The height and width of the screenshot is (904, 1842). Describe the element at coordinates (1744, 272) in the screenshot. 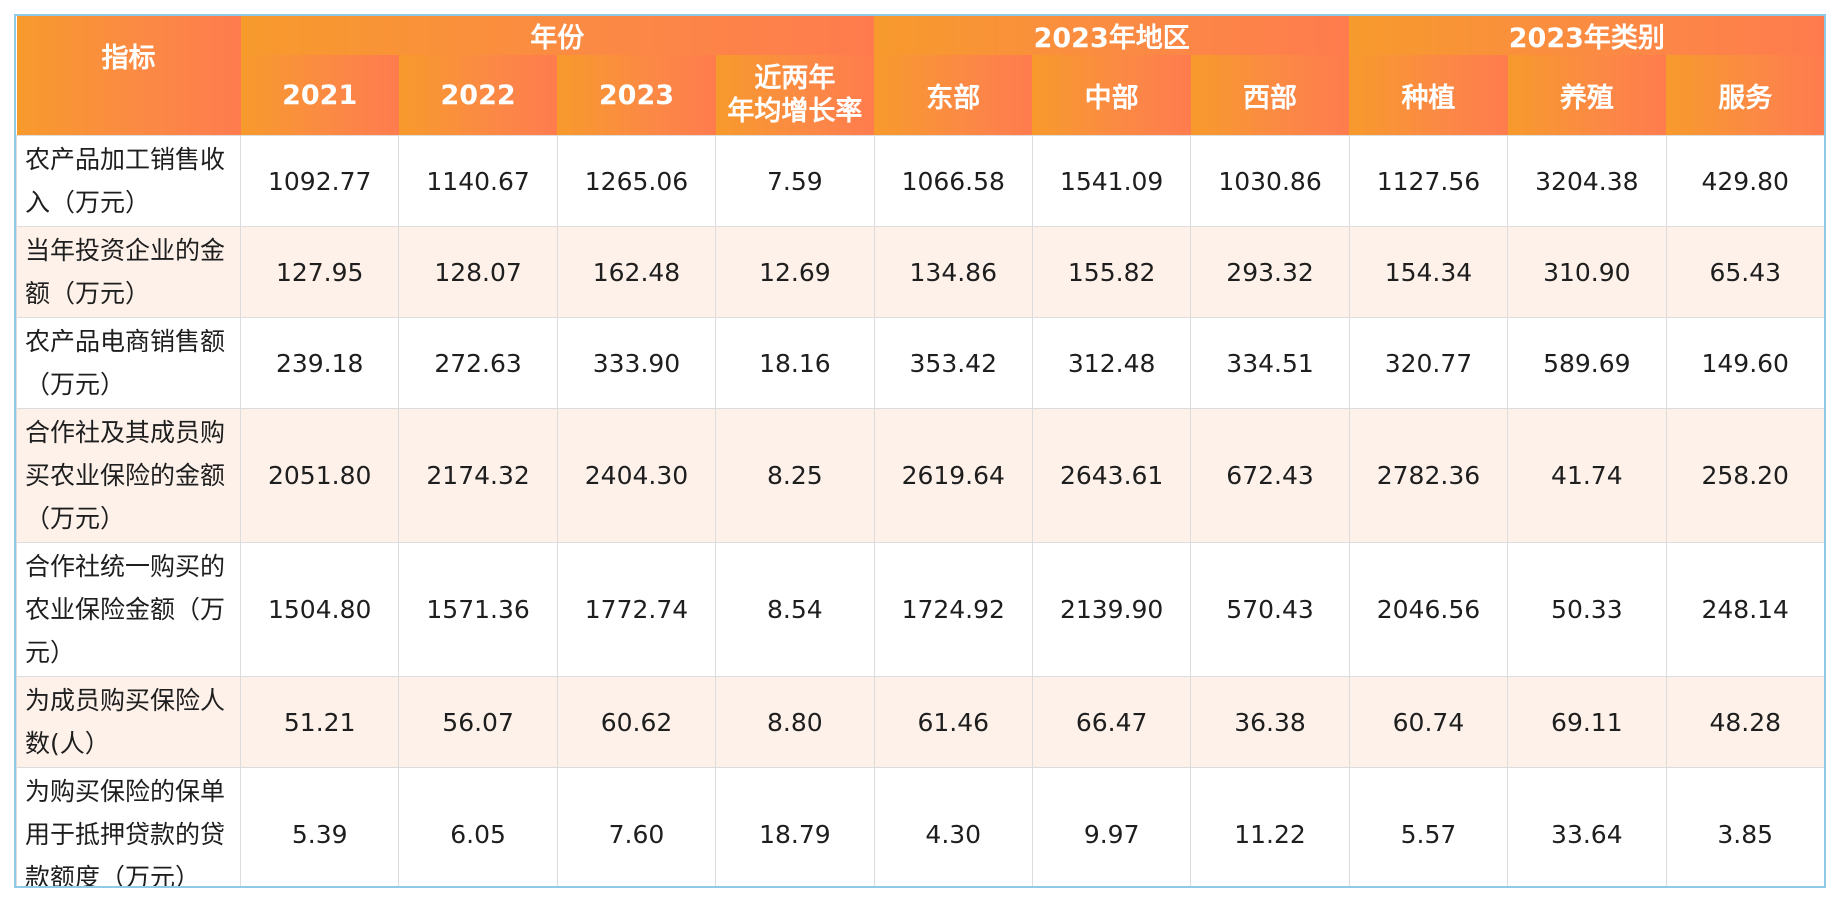

I see `table-cell: 65.43` at that location.